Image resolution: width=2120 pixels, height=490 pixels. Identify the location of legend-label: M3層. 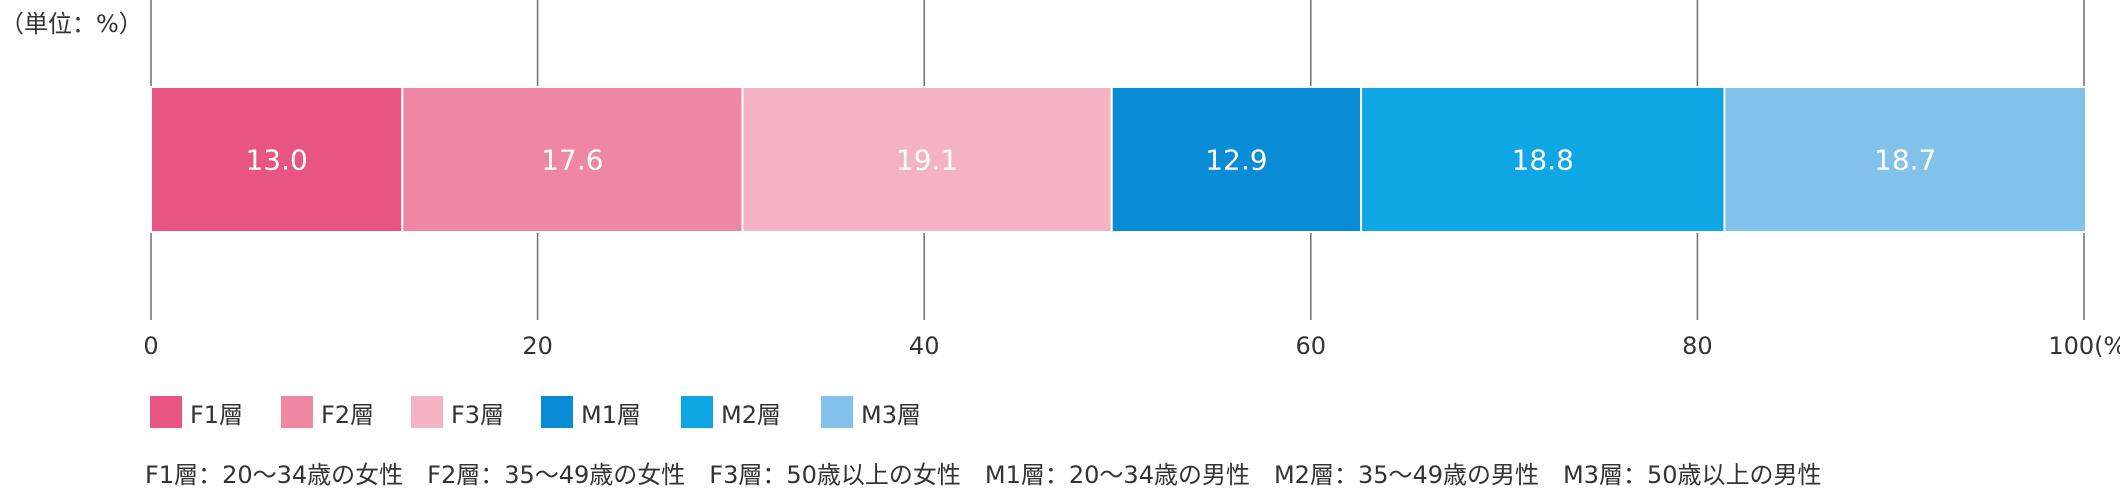
(891, 414).